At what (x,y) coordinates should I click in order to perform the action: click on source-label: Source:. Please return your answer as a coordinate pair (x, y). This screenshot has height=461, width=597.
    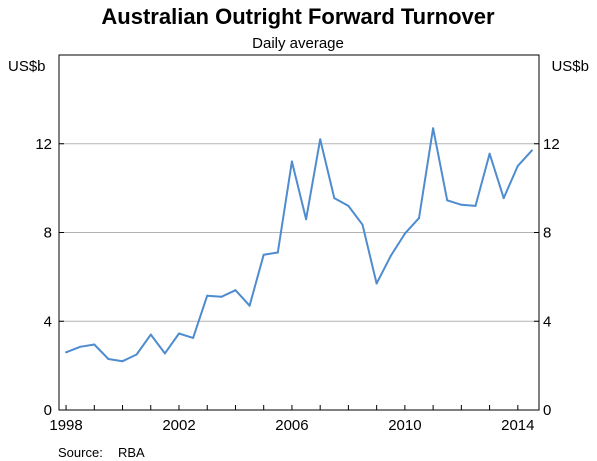
    Looking at the image, I should click on (80, 452).